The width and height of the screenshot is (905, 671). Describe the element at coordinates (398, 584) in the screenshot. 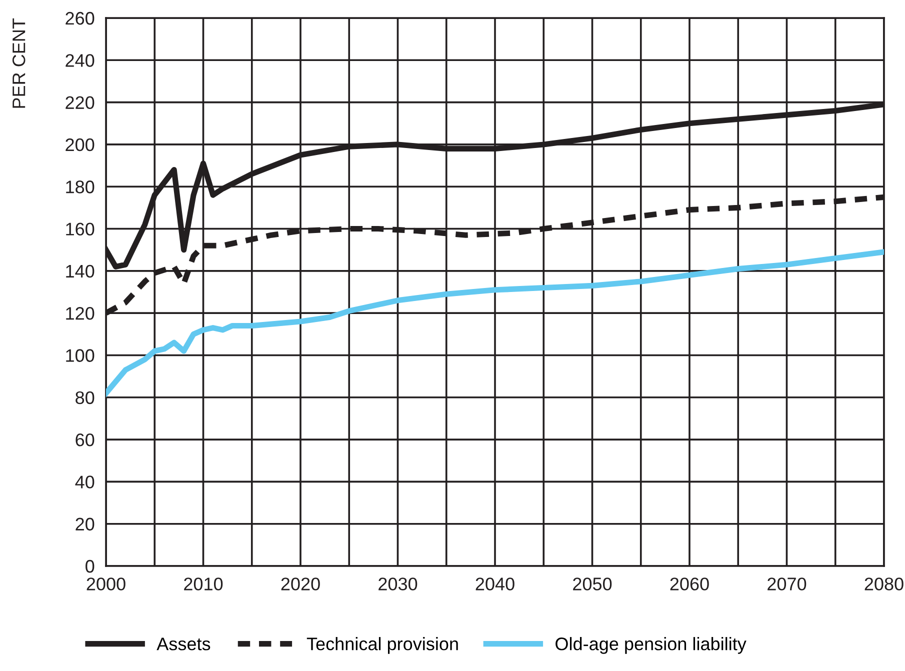

I see `x-tick-label: 2030` at that location.